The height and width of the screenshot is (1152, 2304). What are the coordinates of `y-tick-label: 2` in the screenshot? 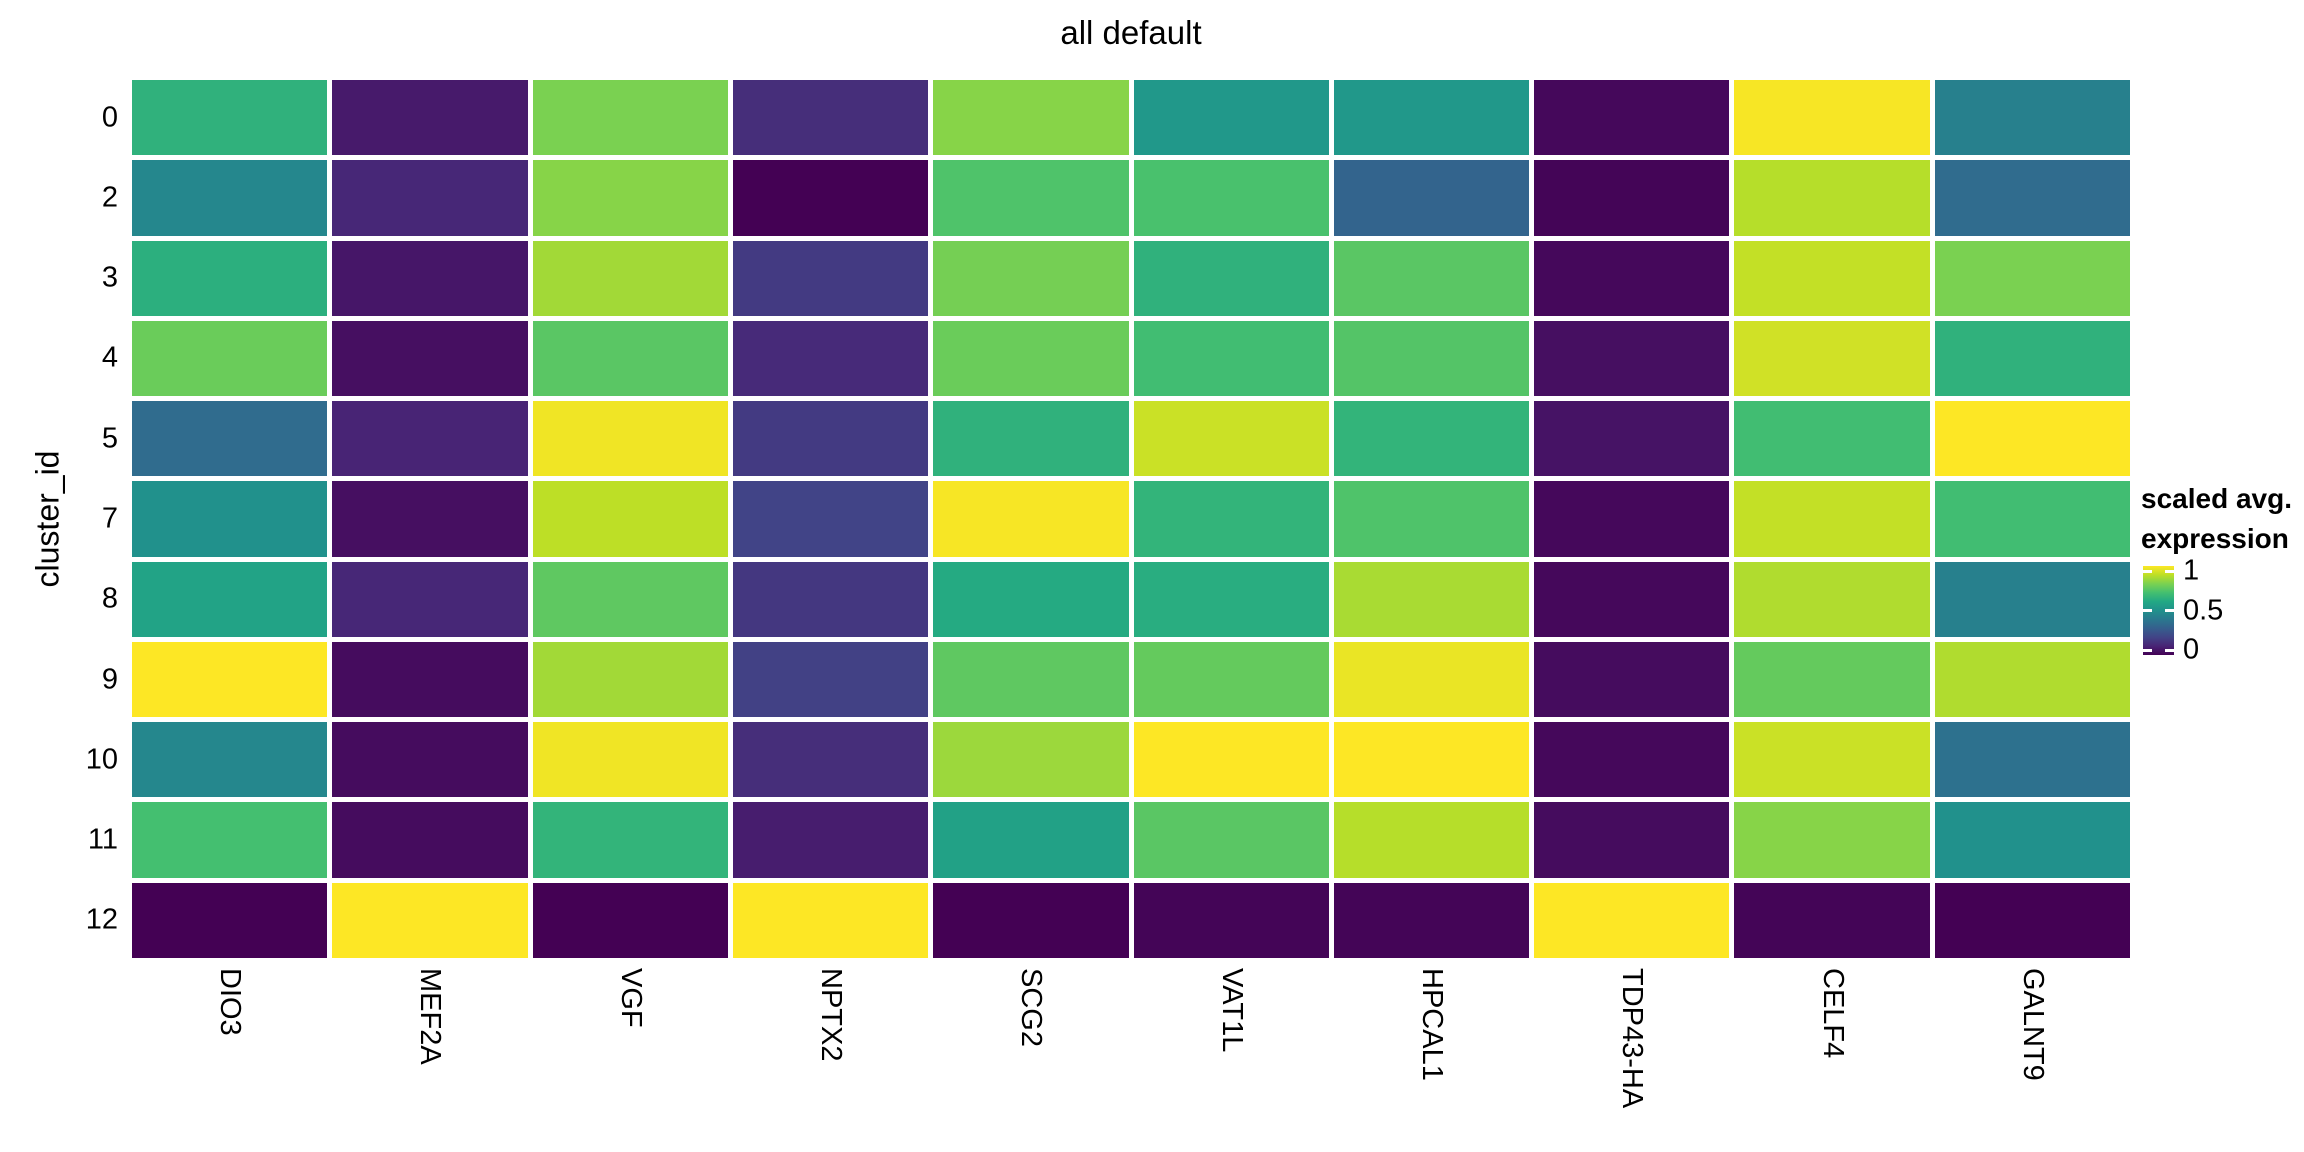 It's located at (109, 197).